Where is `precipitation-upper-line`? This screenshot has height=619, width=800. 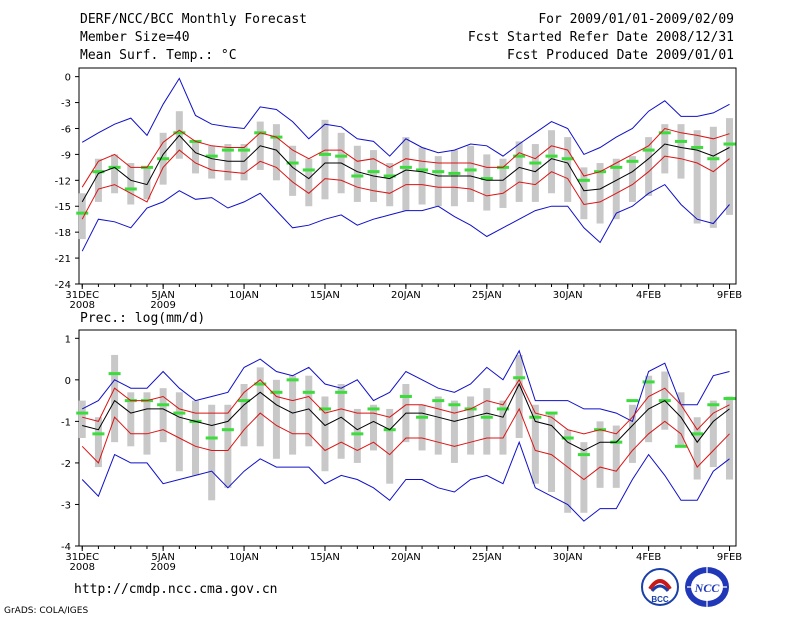
precipitation-upper-line is located at coordinates (406, 406).